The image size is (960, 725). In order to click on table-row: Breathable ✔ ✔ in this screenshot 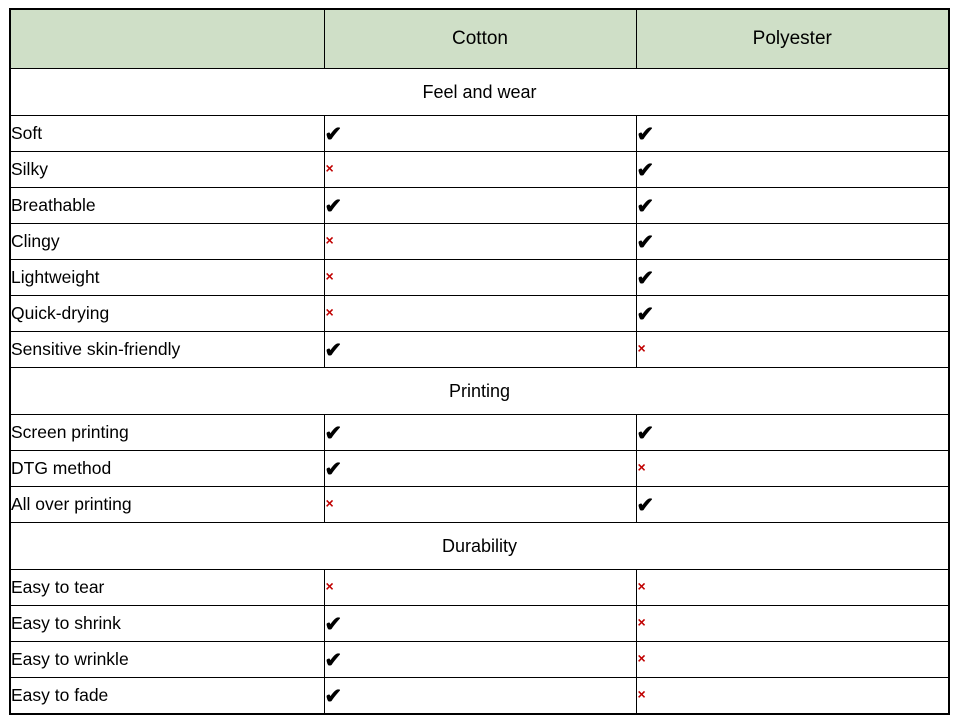, I will do `click(479, 205)`.